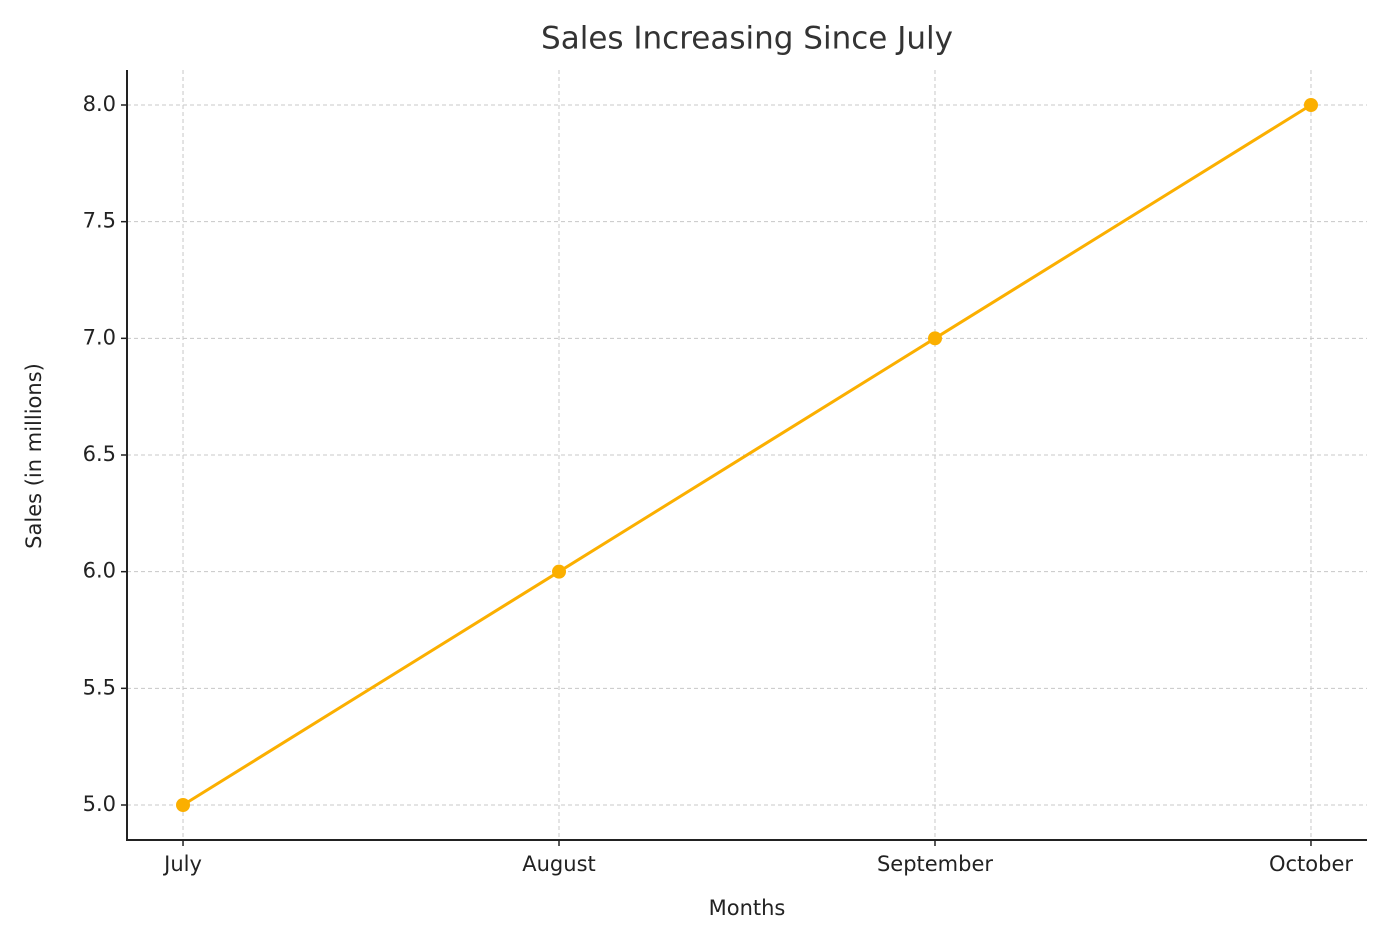 The image size is (1397, 947). What do you see at coordinates (99, 804) in the screenshot?
I see `y-tick-label: 5.0` at bounding box center [99, 804].